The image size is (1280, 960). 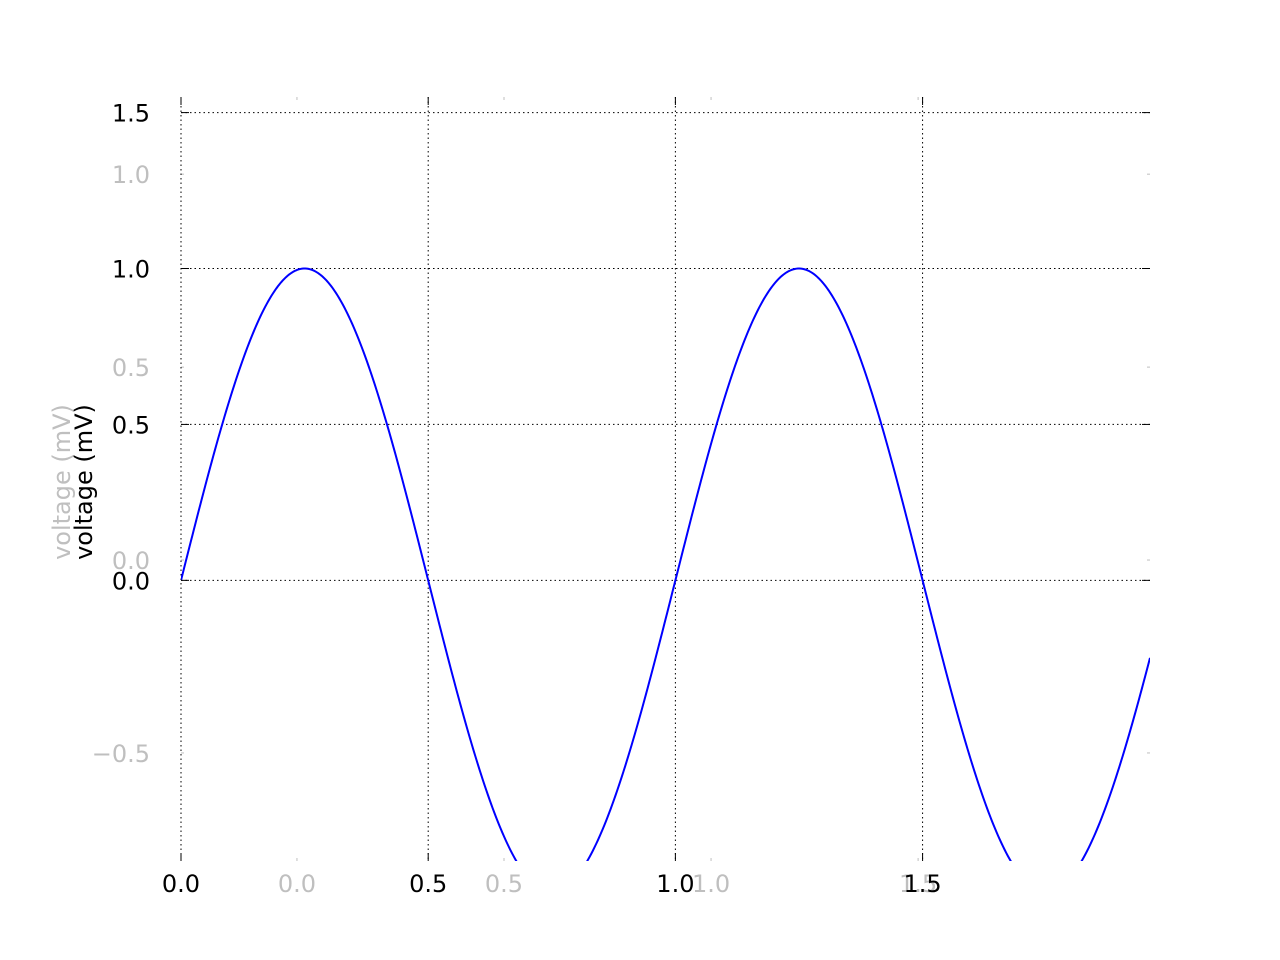 What do you see at coordinates (918, 884) in the screenshot?
I see `ghost-x-tick-label-3: 1.5` at bounding box center [918, 884].